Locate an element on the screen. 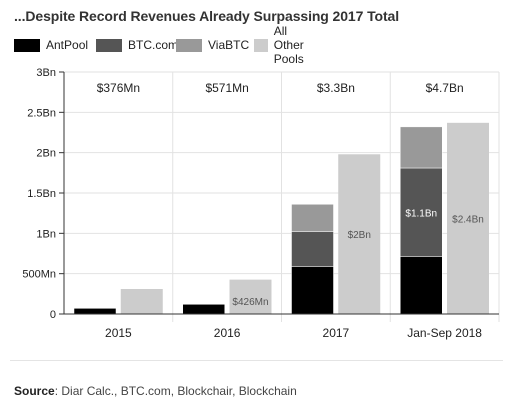  legend-swatch-viabtc is located at coordinates (189, 45).